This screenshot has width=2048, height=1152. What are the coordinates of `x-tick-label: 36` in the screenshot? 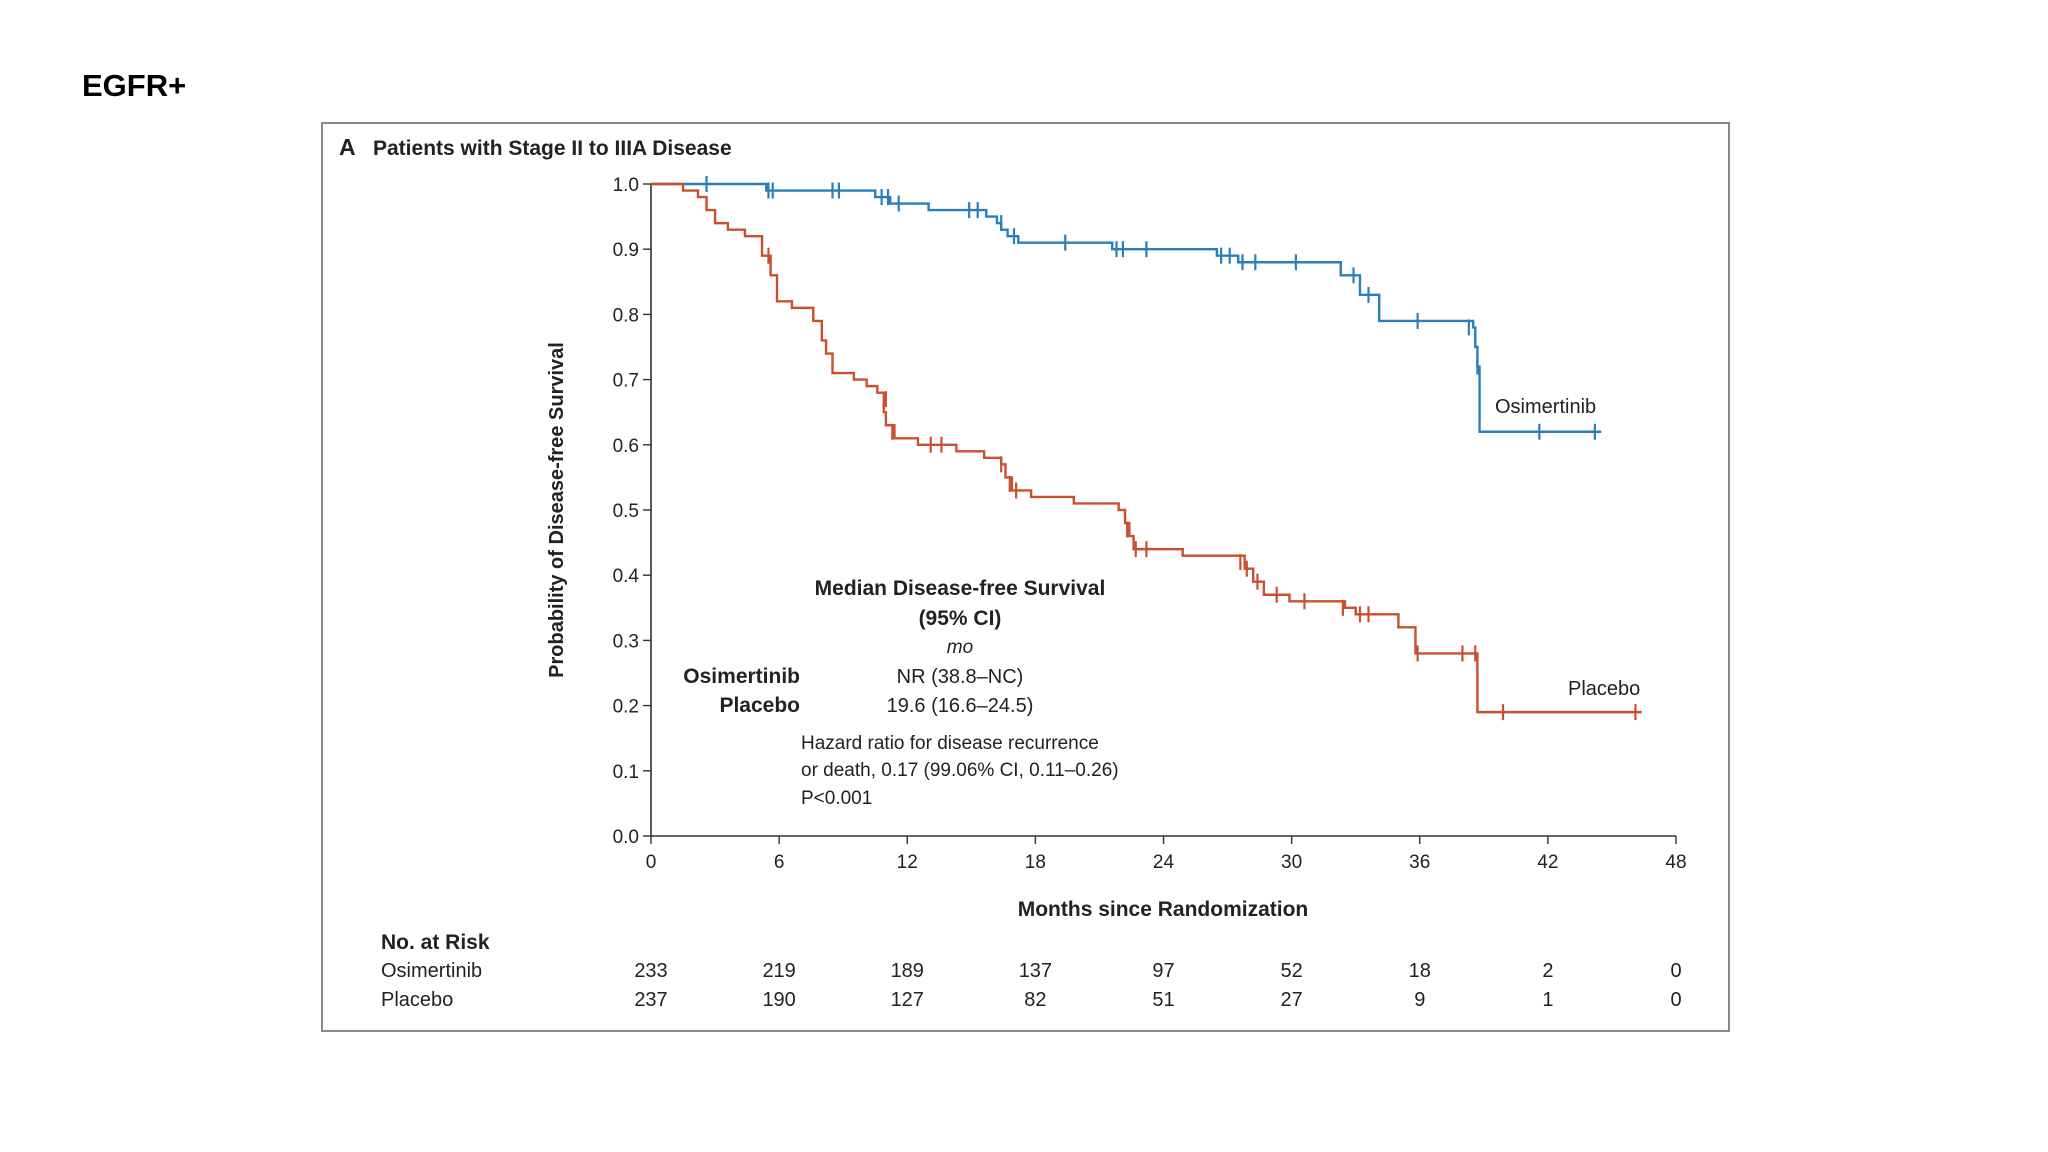 It's located at (1419, 862).